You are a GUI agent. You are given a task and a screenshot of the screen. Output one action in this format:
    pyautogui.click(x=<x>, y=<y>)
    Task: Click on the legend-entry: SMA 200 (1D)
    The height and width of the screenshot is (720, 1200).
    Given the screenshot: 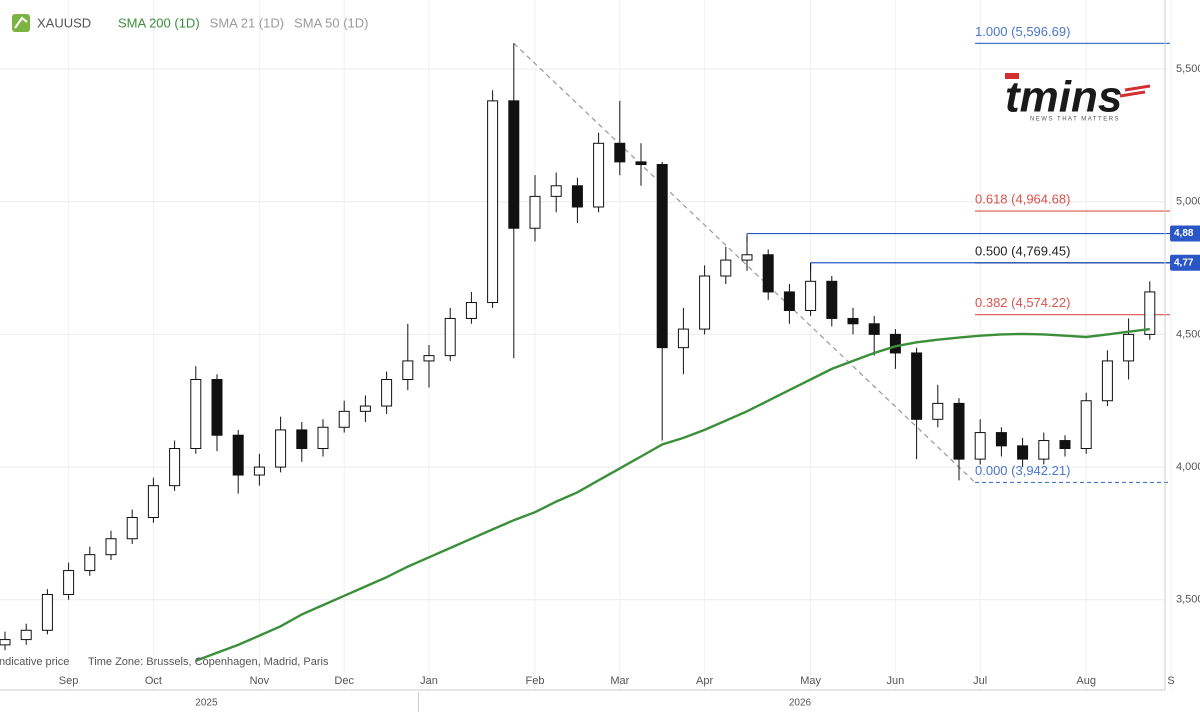 What is the action you would take?
    pyautogui.click(x=159, y=22)
    